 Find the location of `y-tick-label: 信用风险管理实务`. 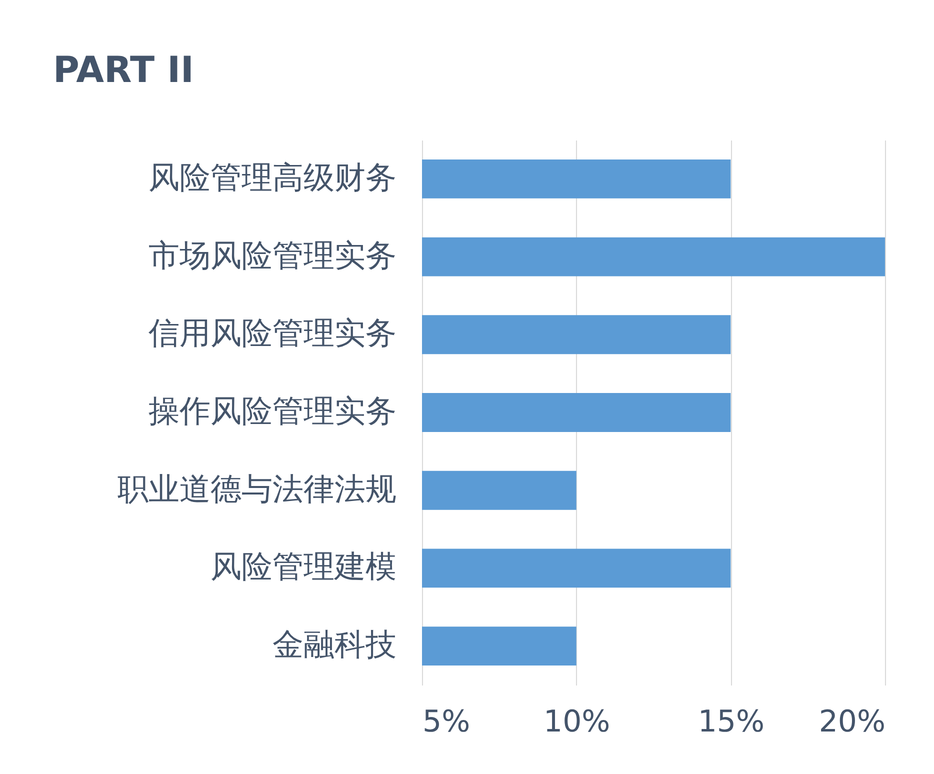

y-tick-label: 信用风险管理实务 is located at coordinates (272, 334).